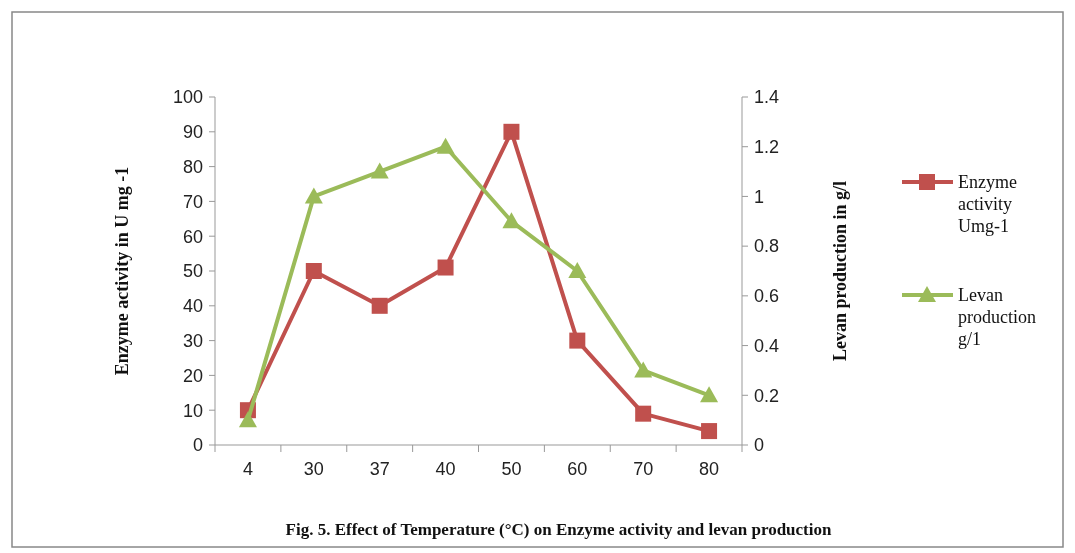 The image size is (1075, 553). I want to click on text: Fig. 5. Effect of Temperature (°C) on Enzyme activity and levan production, so click(558, 529).